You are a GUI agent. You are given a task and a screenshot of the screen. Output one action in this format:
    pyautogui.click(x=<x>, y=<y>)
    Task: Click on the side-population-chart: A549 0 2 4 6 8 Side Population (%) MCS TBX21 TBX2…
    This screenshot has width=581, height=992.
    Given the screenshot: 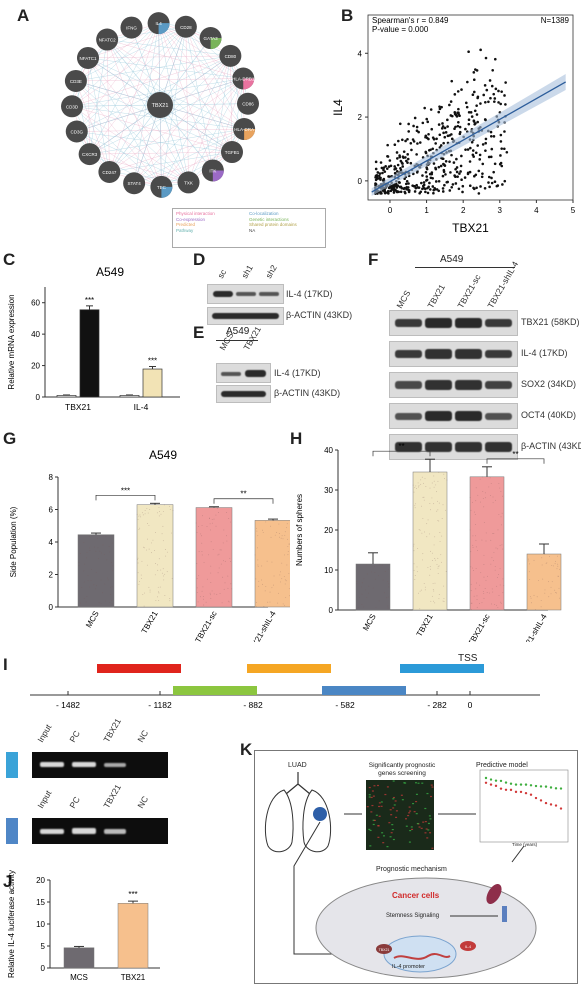 What is the action you would take?
    pyautogui.click(x=149, y=545)
    